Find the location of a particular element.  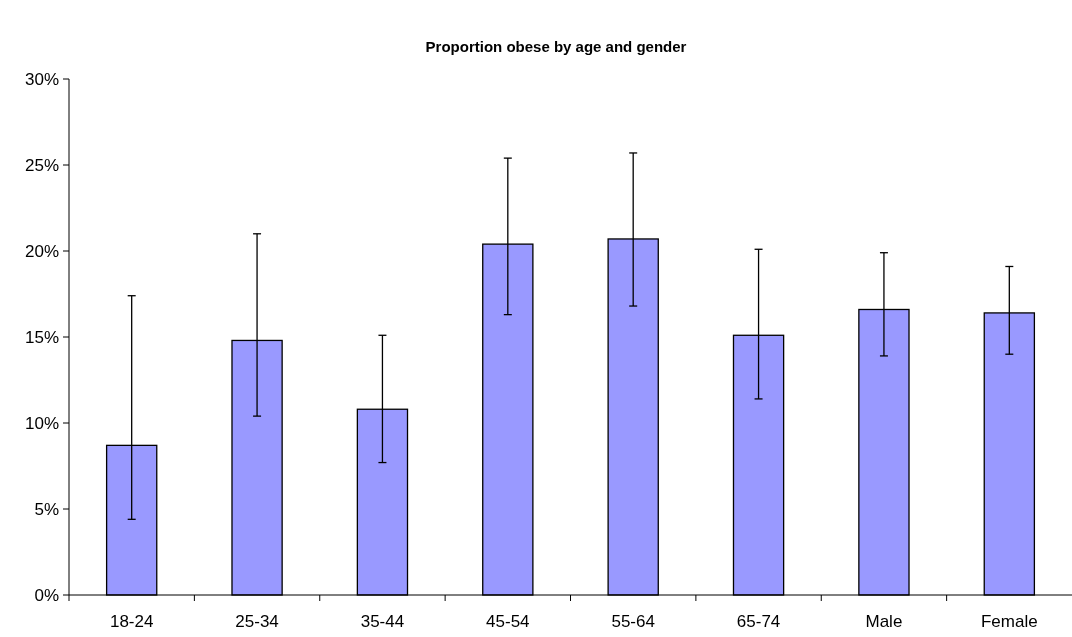

x-tick-label: 55-64 is located at coordinates (633, 621).